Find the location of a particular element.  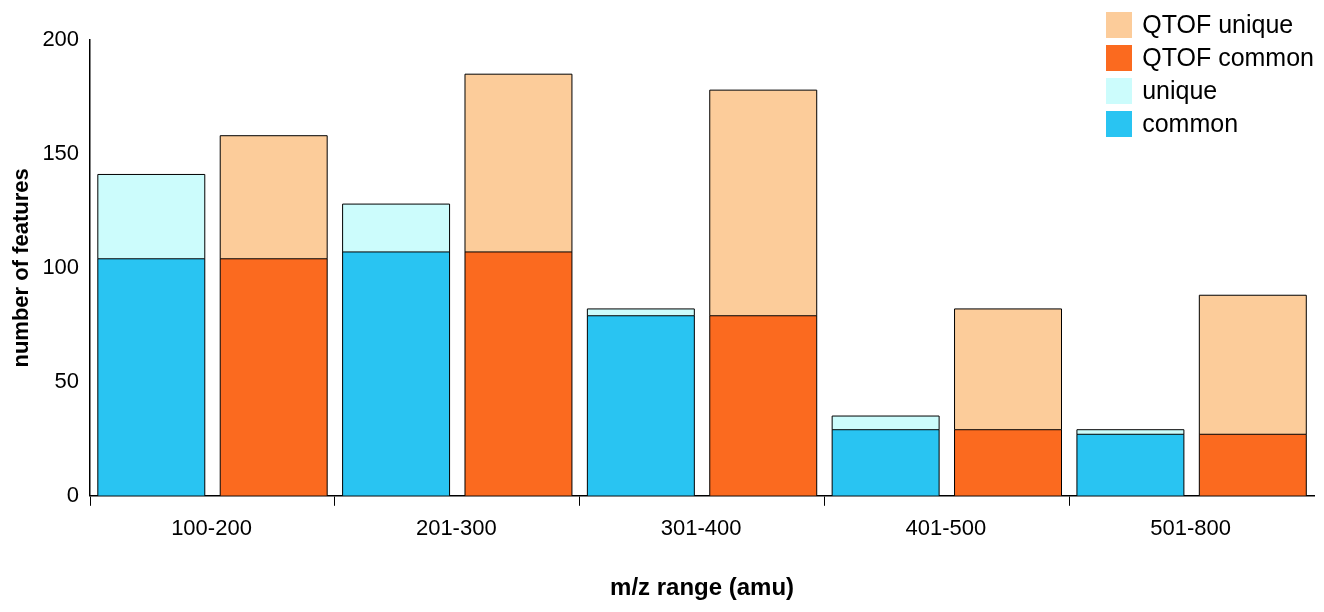

x-tick-label: 401-500 is located at coordinates (946, 528).